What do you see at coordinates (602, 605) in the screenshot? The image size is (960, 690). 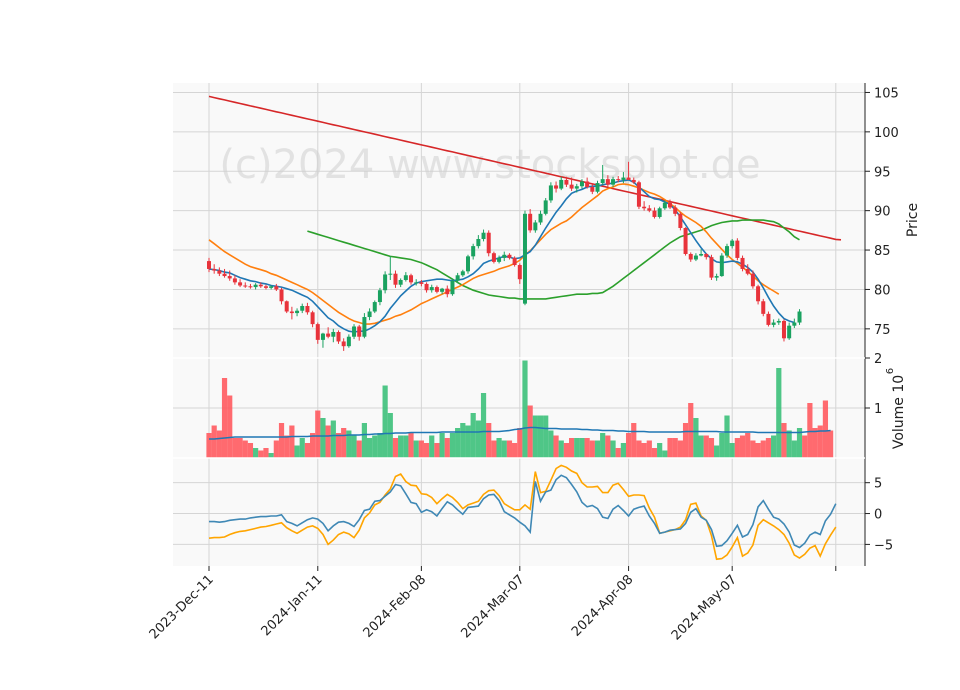 I see `x-tick-label: 2024-Apr-08` at bounding box center [602, 605].